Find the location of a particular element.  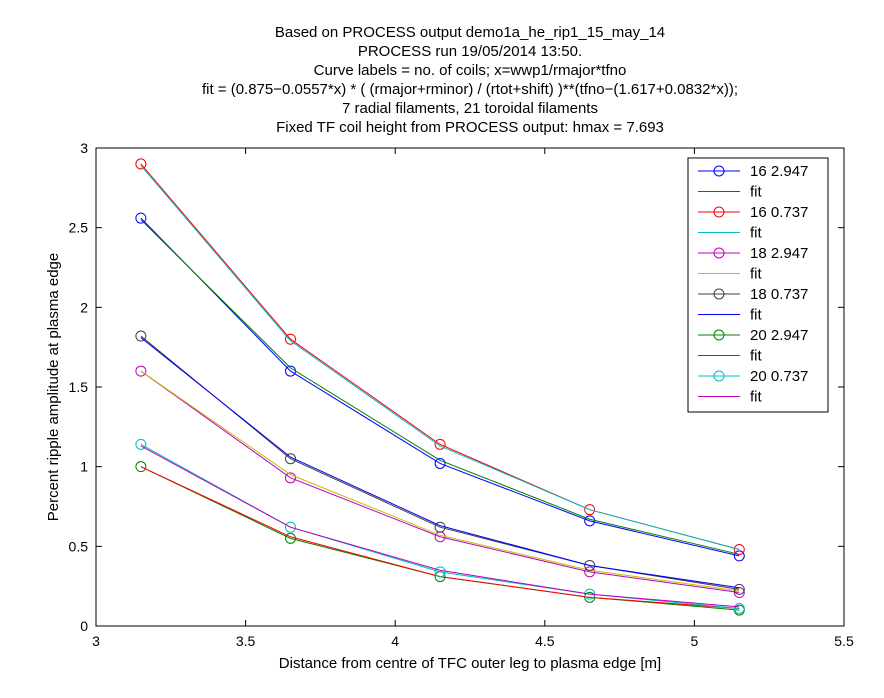

x-tick-label: 4.5 is located at coordinates (545, 641).